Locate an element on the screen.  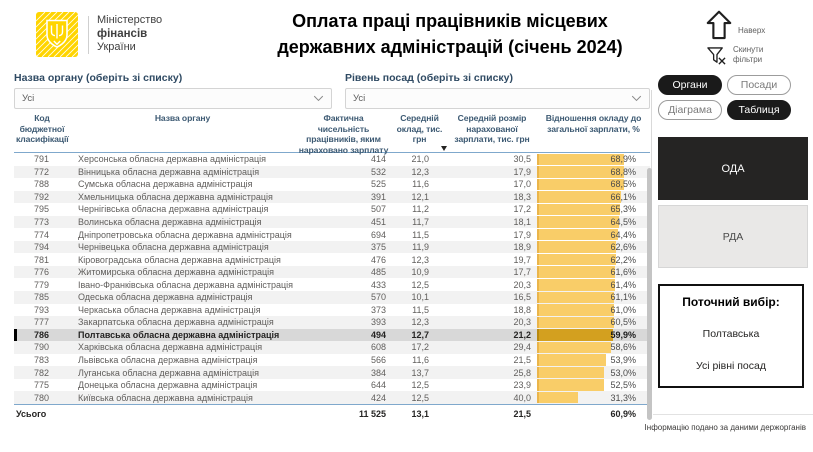
cell-budget-code: 781 is located at coordinates (42, 259).